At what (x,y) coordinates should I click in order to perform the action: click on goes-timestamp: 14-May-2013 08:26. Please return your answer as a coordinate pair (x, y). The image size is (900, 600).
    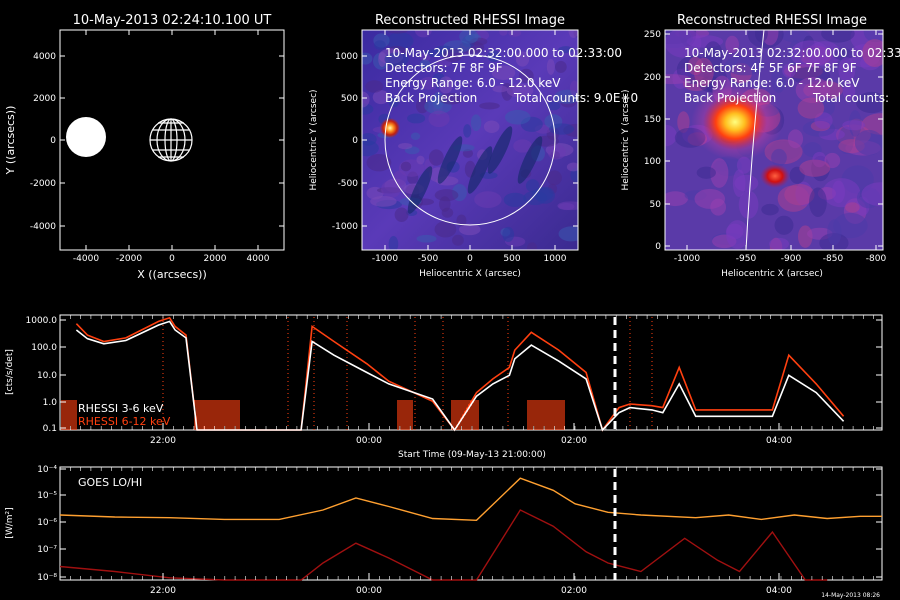
    Looking at the image, I should click on (850, 595).